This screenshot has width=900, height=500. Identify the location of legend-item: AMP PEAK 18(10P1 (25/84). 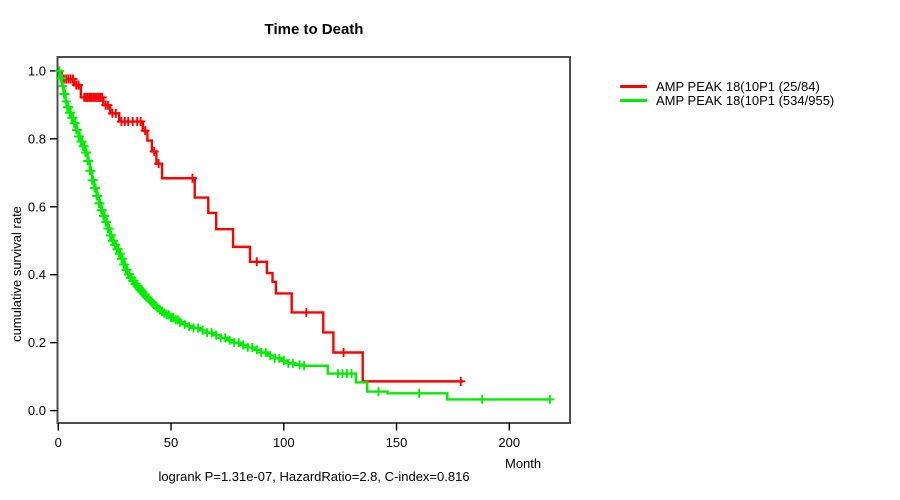
(727, 86).